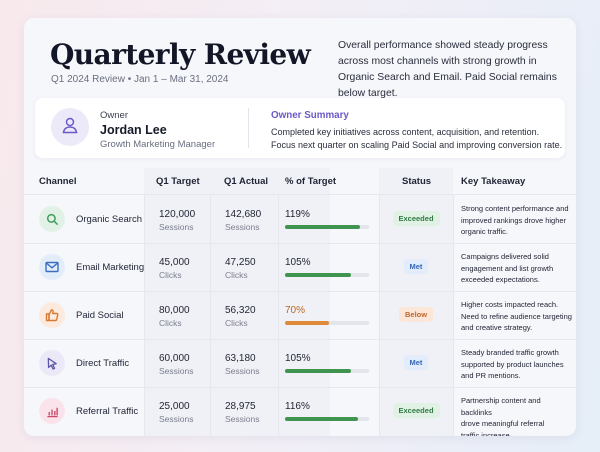 This screenshot has height=452, width=600. I want to click on page-title: Quarterly Review, so click(180, 54).